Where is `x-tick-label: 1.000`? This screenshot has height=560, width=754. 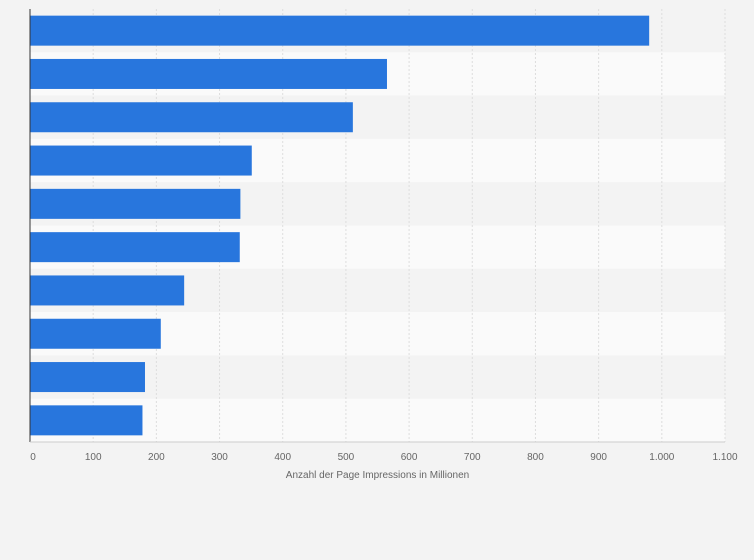
x-tick-label: 1.000 is located at coordinates (661, 457).